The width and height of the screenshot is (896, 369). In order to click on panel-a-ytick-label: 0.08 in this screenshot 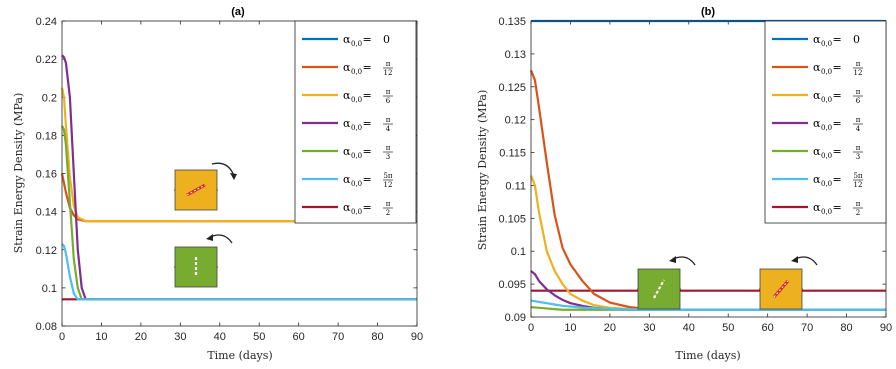, I will do `click(46, 327)`.